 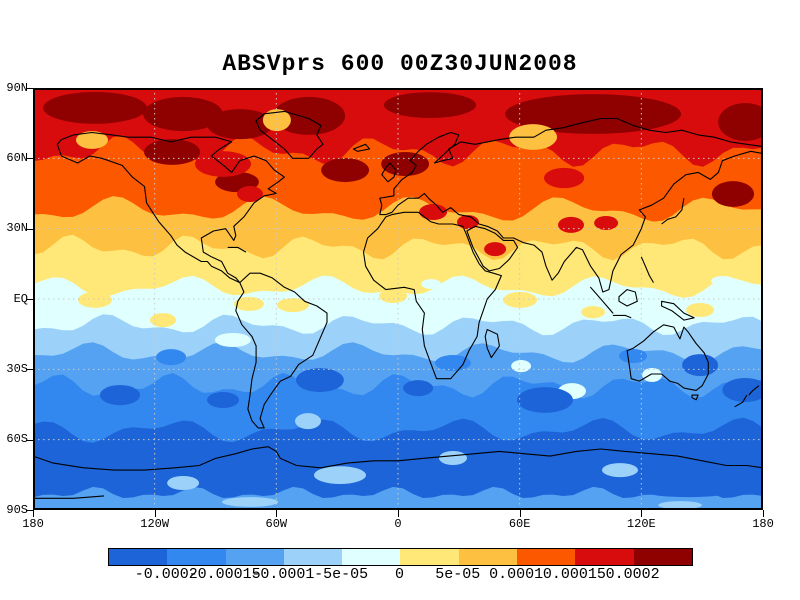 What do you see at coordinates (224, 574) in the screenshot?
I see `colorbar-tick-label: -0.00015` at bounding box center [224, 574].